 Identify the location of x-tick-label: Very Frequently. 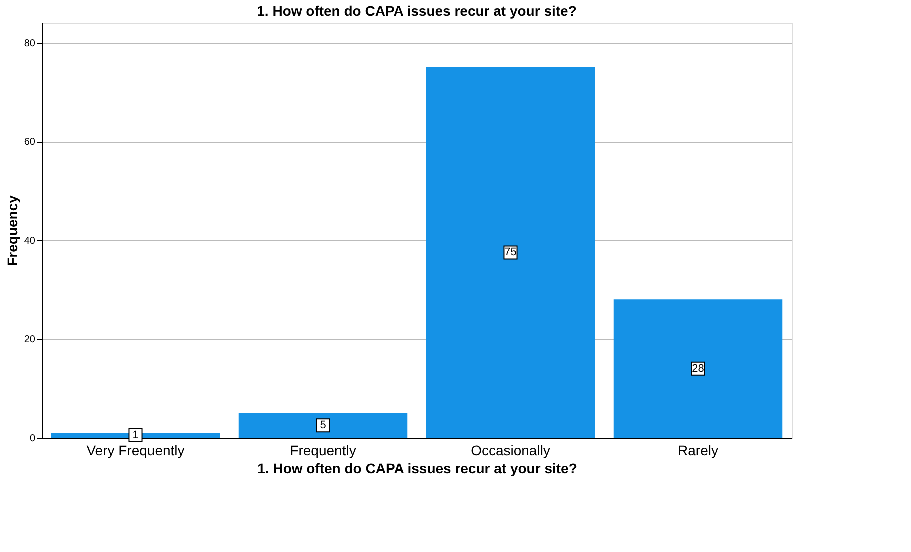
(135, 450).